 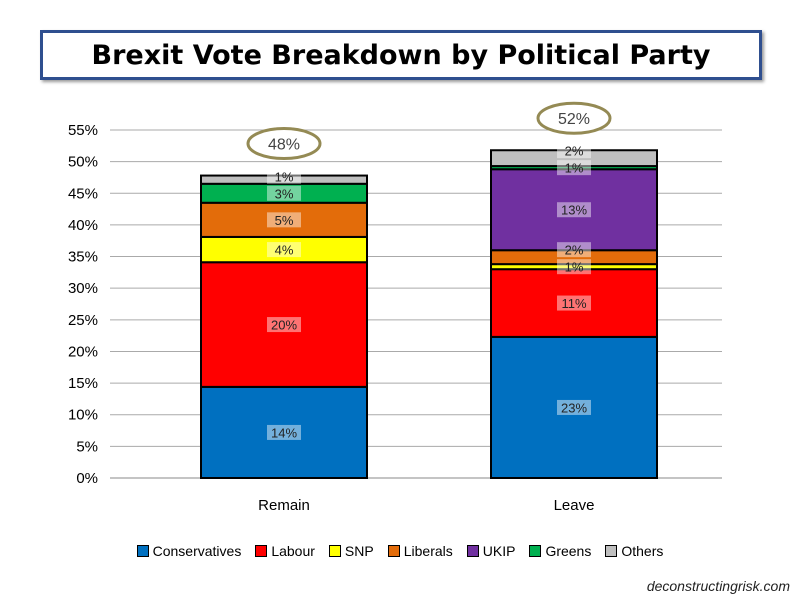 I want to click on data-label: 5%, so click(x=284, y=220).